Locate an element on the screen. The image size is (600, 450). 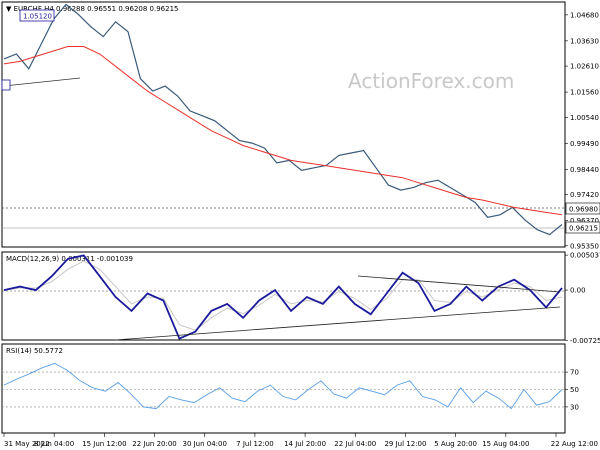
x-tick-label: 22 Aug 12:00 is located at coordinates (574, 444).